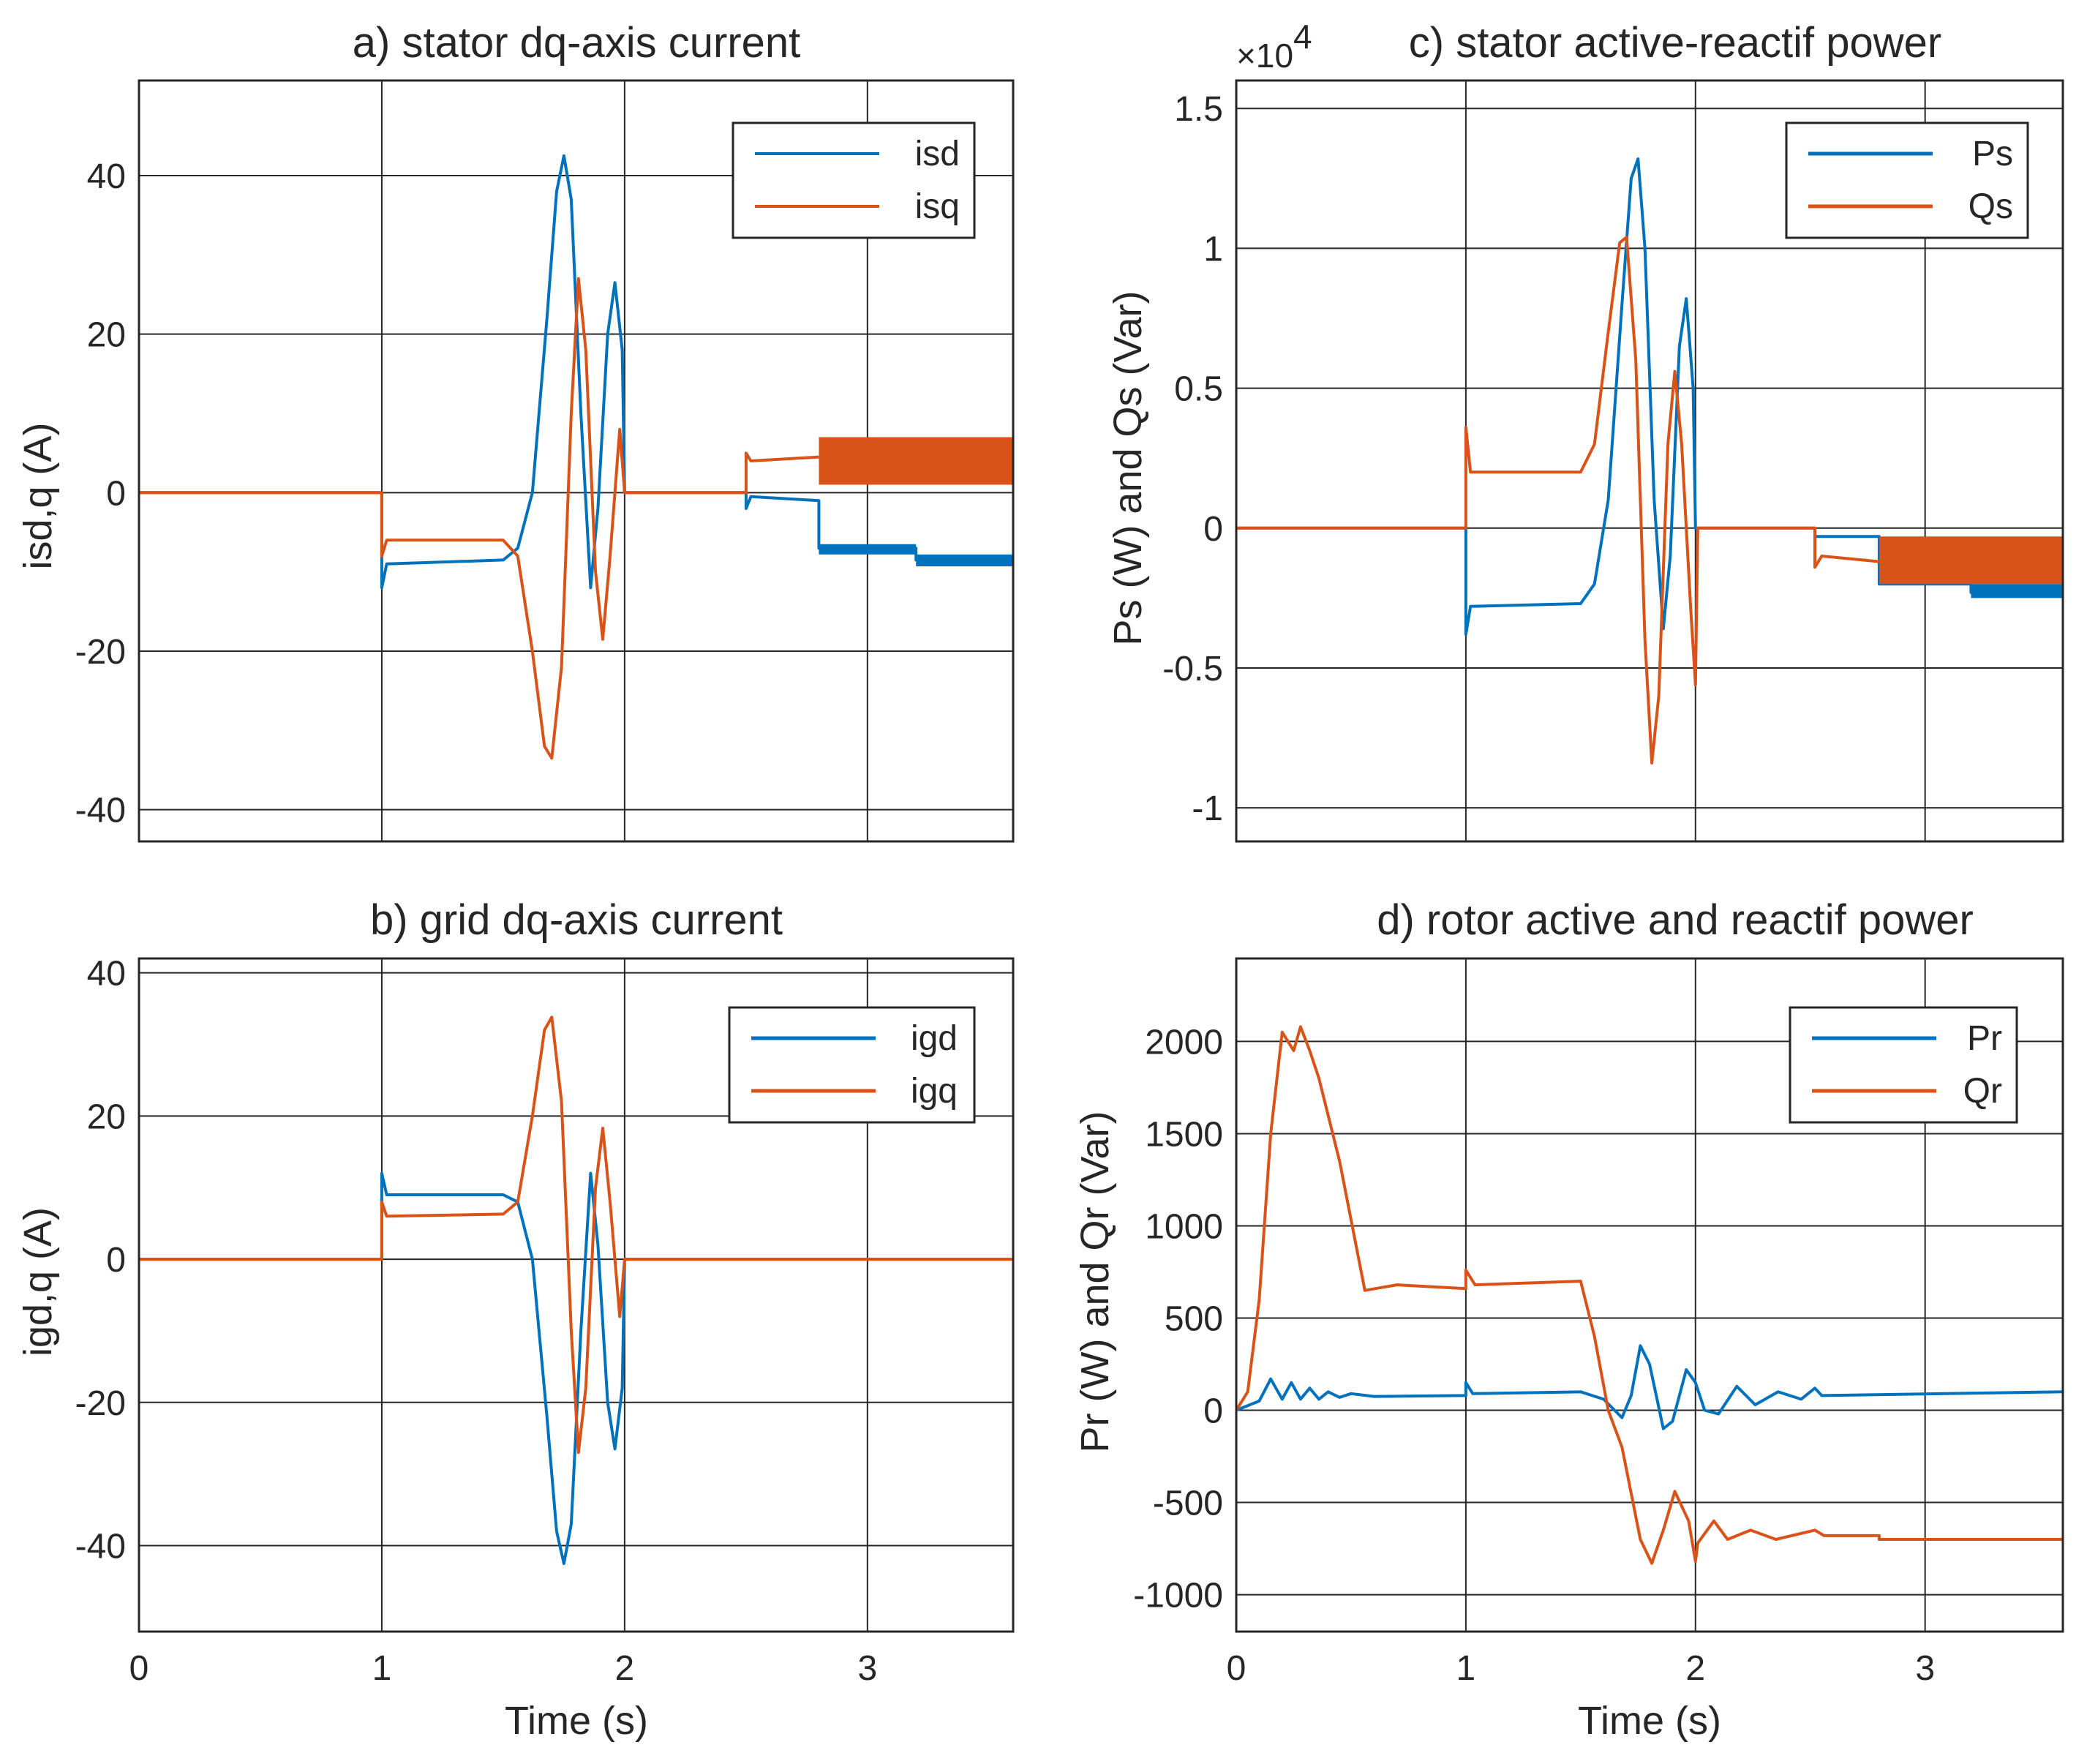  Describe the element at coordinates (937, 207) in the screenshot. I see `legend-label-isq: isq` at that location.